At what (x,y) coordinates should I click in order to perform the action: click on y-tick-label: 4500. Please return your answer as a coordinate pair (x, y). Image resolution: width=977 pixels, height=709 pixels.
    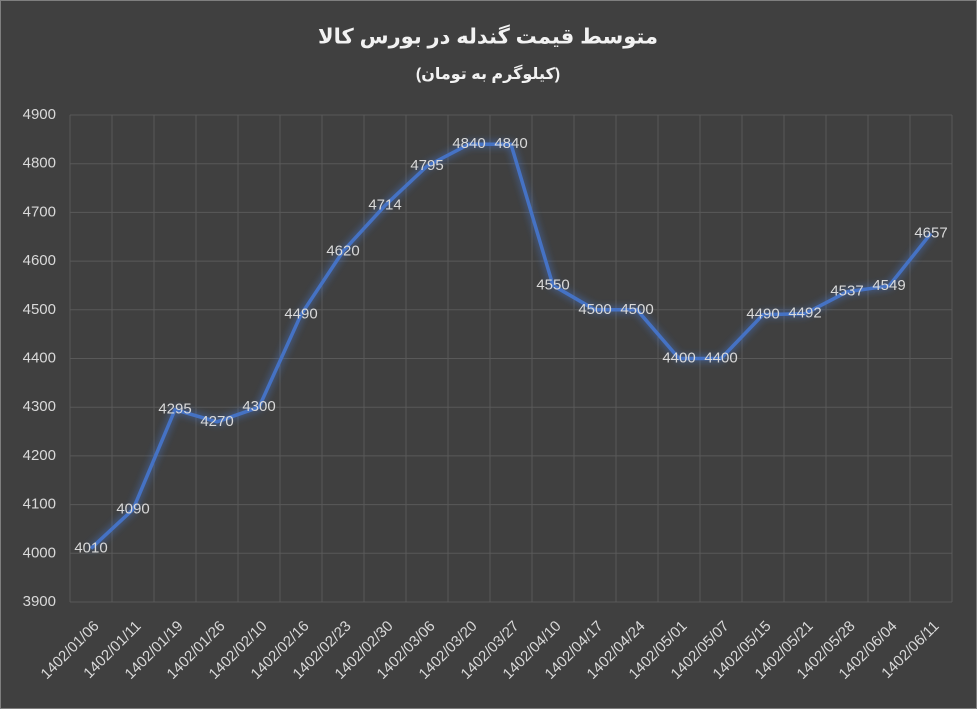
    Looking at the image, I should click on (39, 309).